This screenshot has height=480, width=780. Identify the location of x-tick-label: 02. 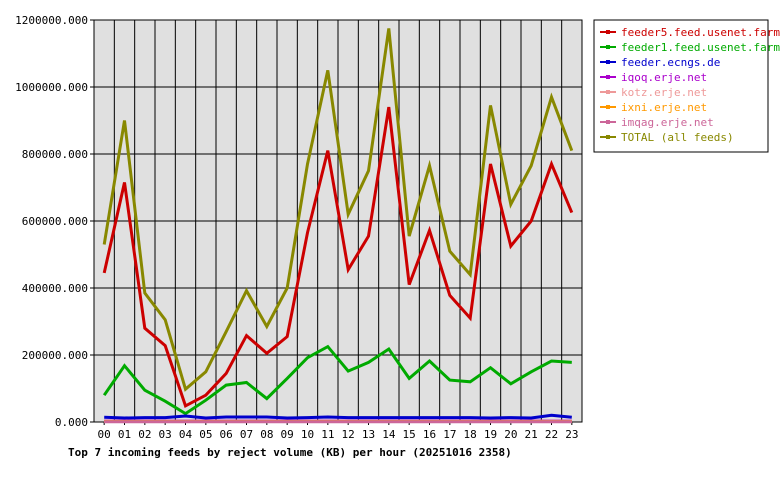
(144, 434).